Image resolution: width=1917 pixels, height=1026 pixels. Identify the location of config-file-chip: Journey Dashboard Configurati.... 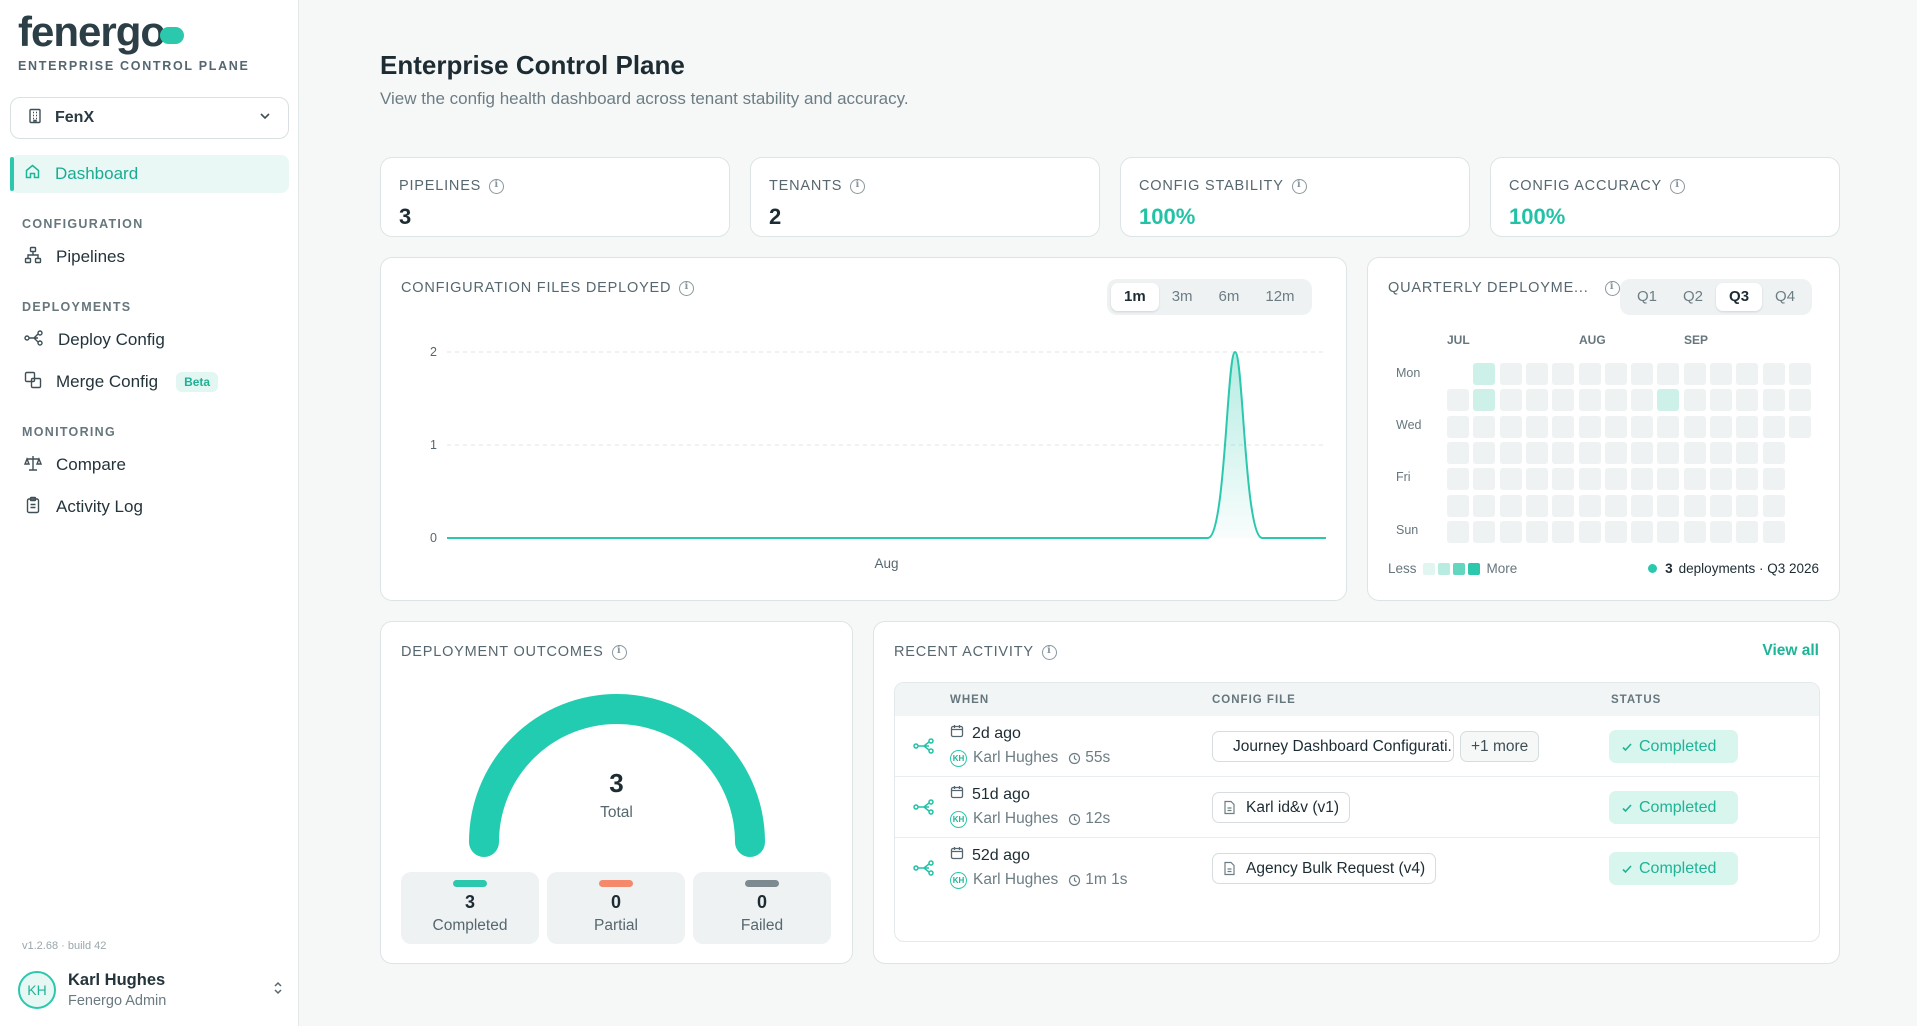
(1333, 746).